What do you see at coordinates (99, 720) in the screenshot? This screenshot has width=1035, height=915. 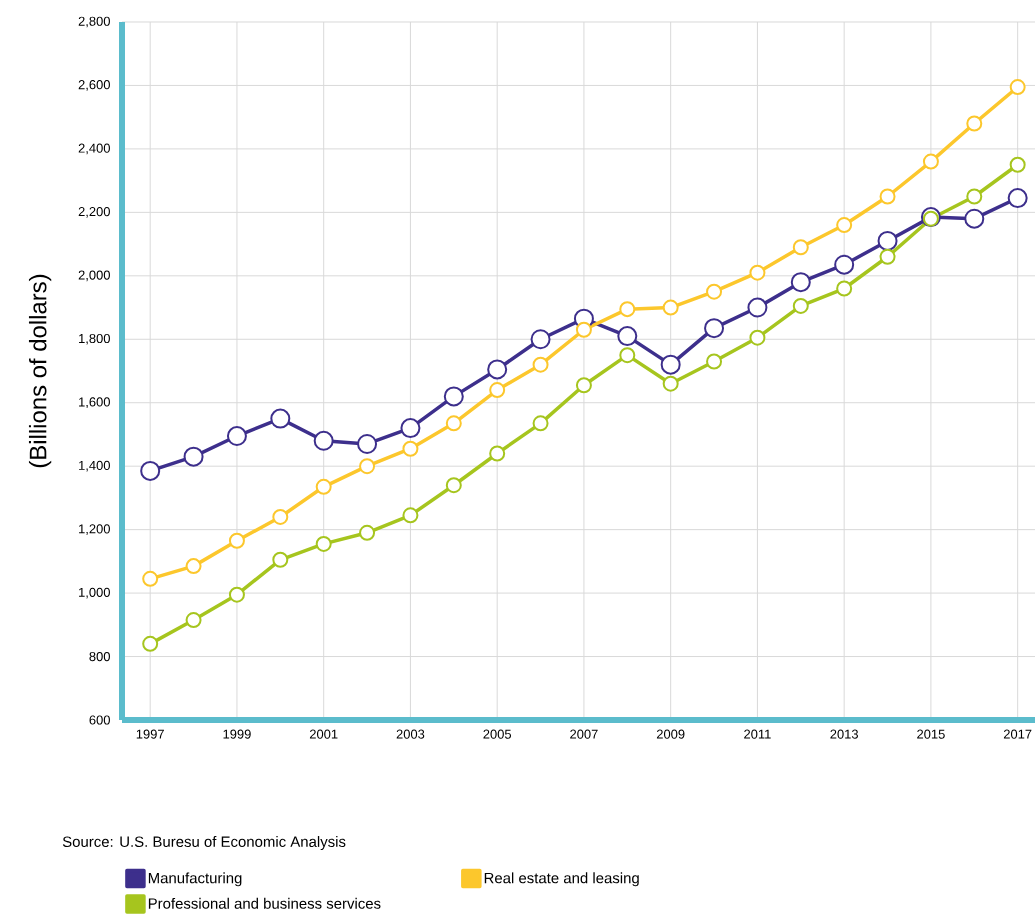 I see `y-tick-label: 600` at bounding box center [99, 720].